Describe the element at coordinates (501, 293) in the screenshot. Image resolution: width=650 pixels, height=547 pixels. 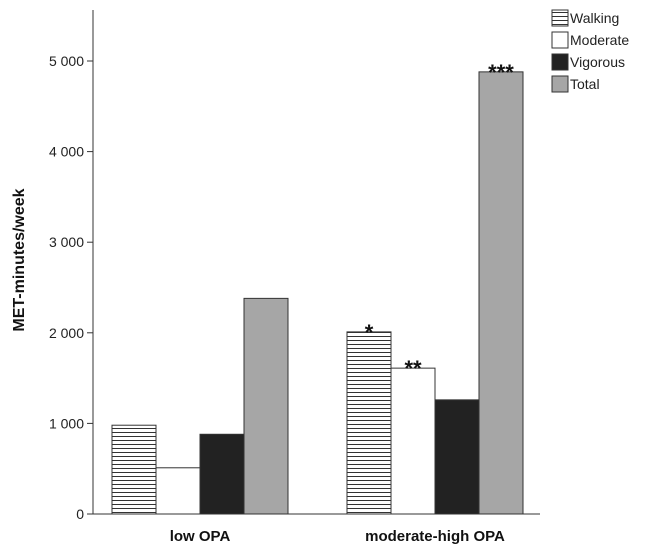
I see `bar-total-moderate-high` at that location.